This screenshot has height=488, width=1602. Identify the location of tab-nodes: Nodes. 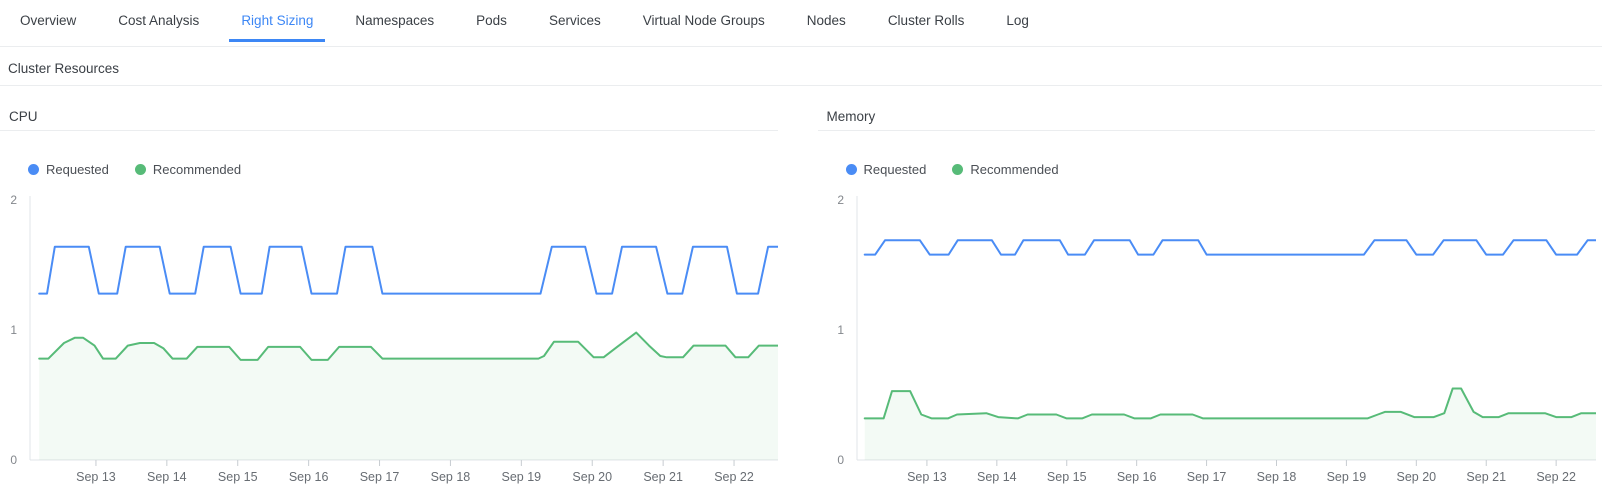
(826, 21).